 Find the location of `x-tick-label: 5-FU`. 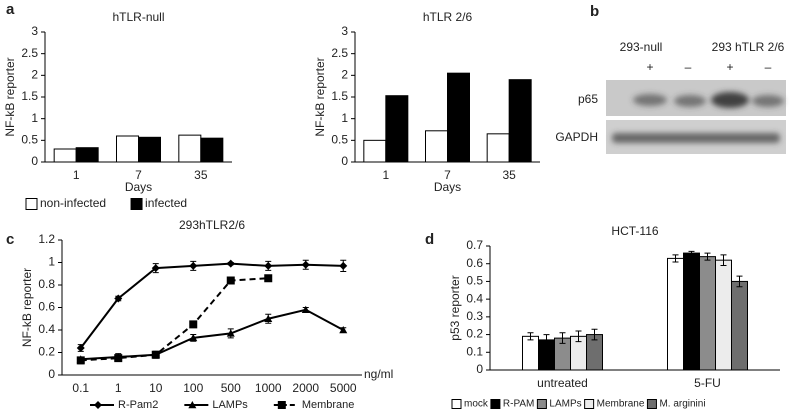

x-tick-label: 5-FU is located at coordinates (707, 383).